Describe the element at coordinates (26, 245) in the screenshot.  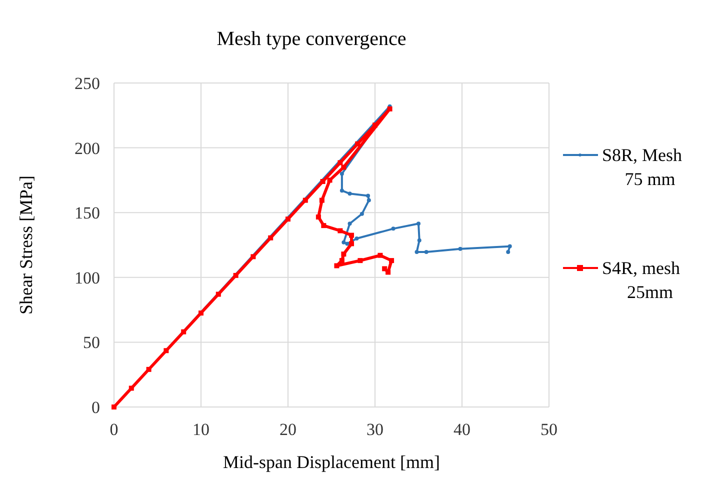
I see `y-axis-title: Shear Stress [MPa]` at that location.